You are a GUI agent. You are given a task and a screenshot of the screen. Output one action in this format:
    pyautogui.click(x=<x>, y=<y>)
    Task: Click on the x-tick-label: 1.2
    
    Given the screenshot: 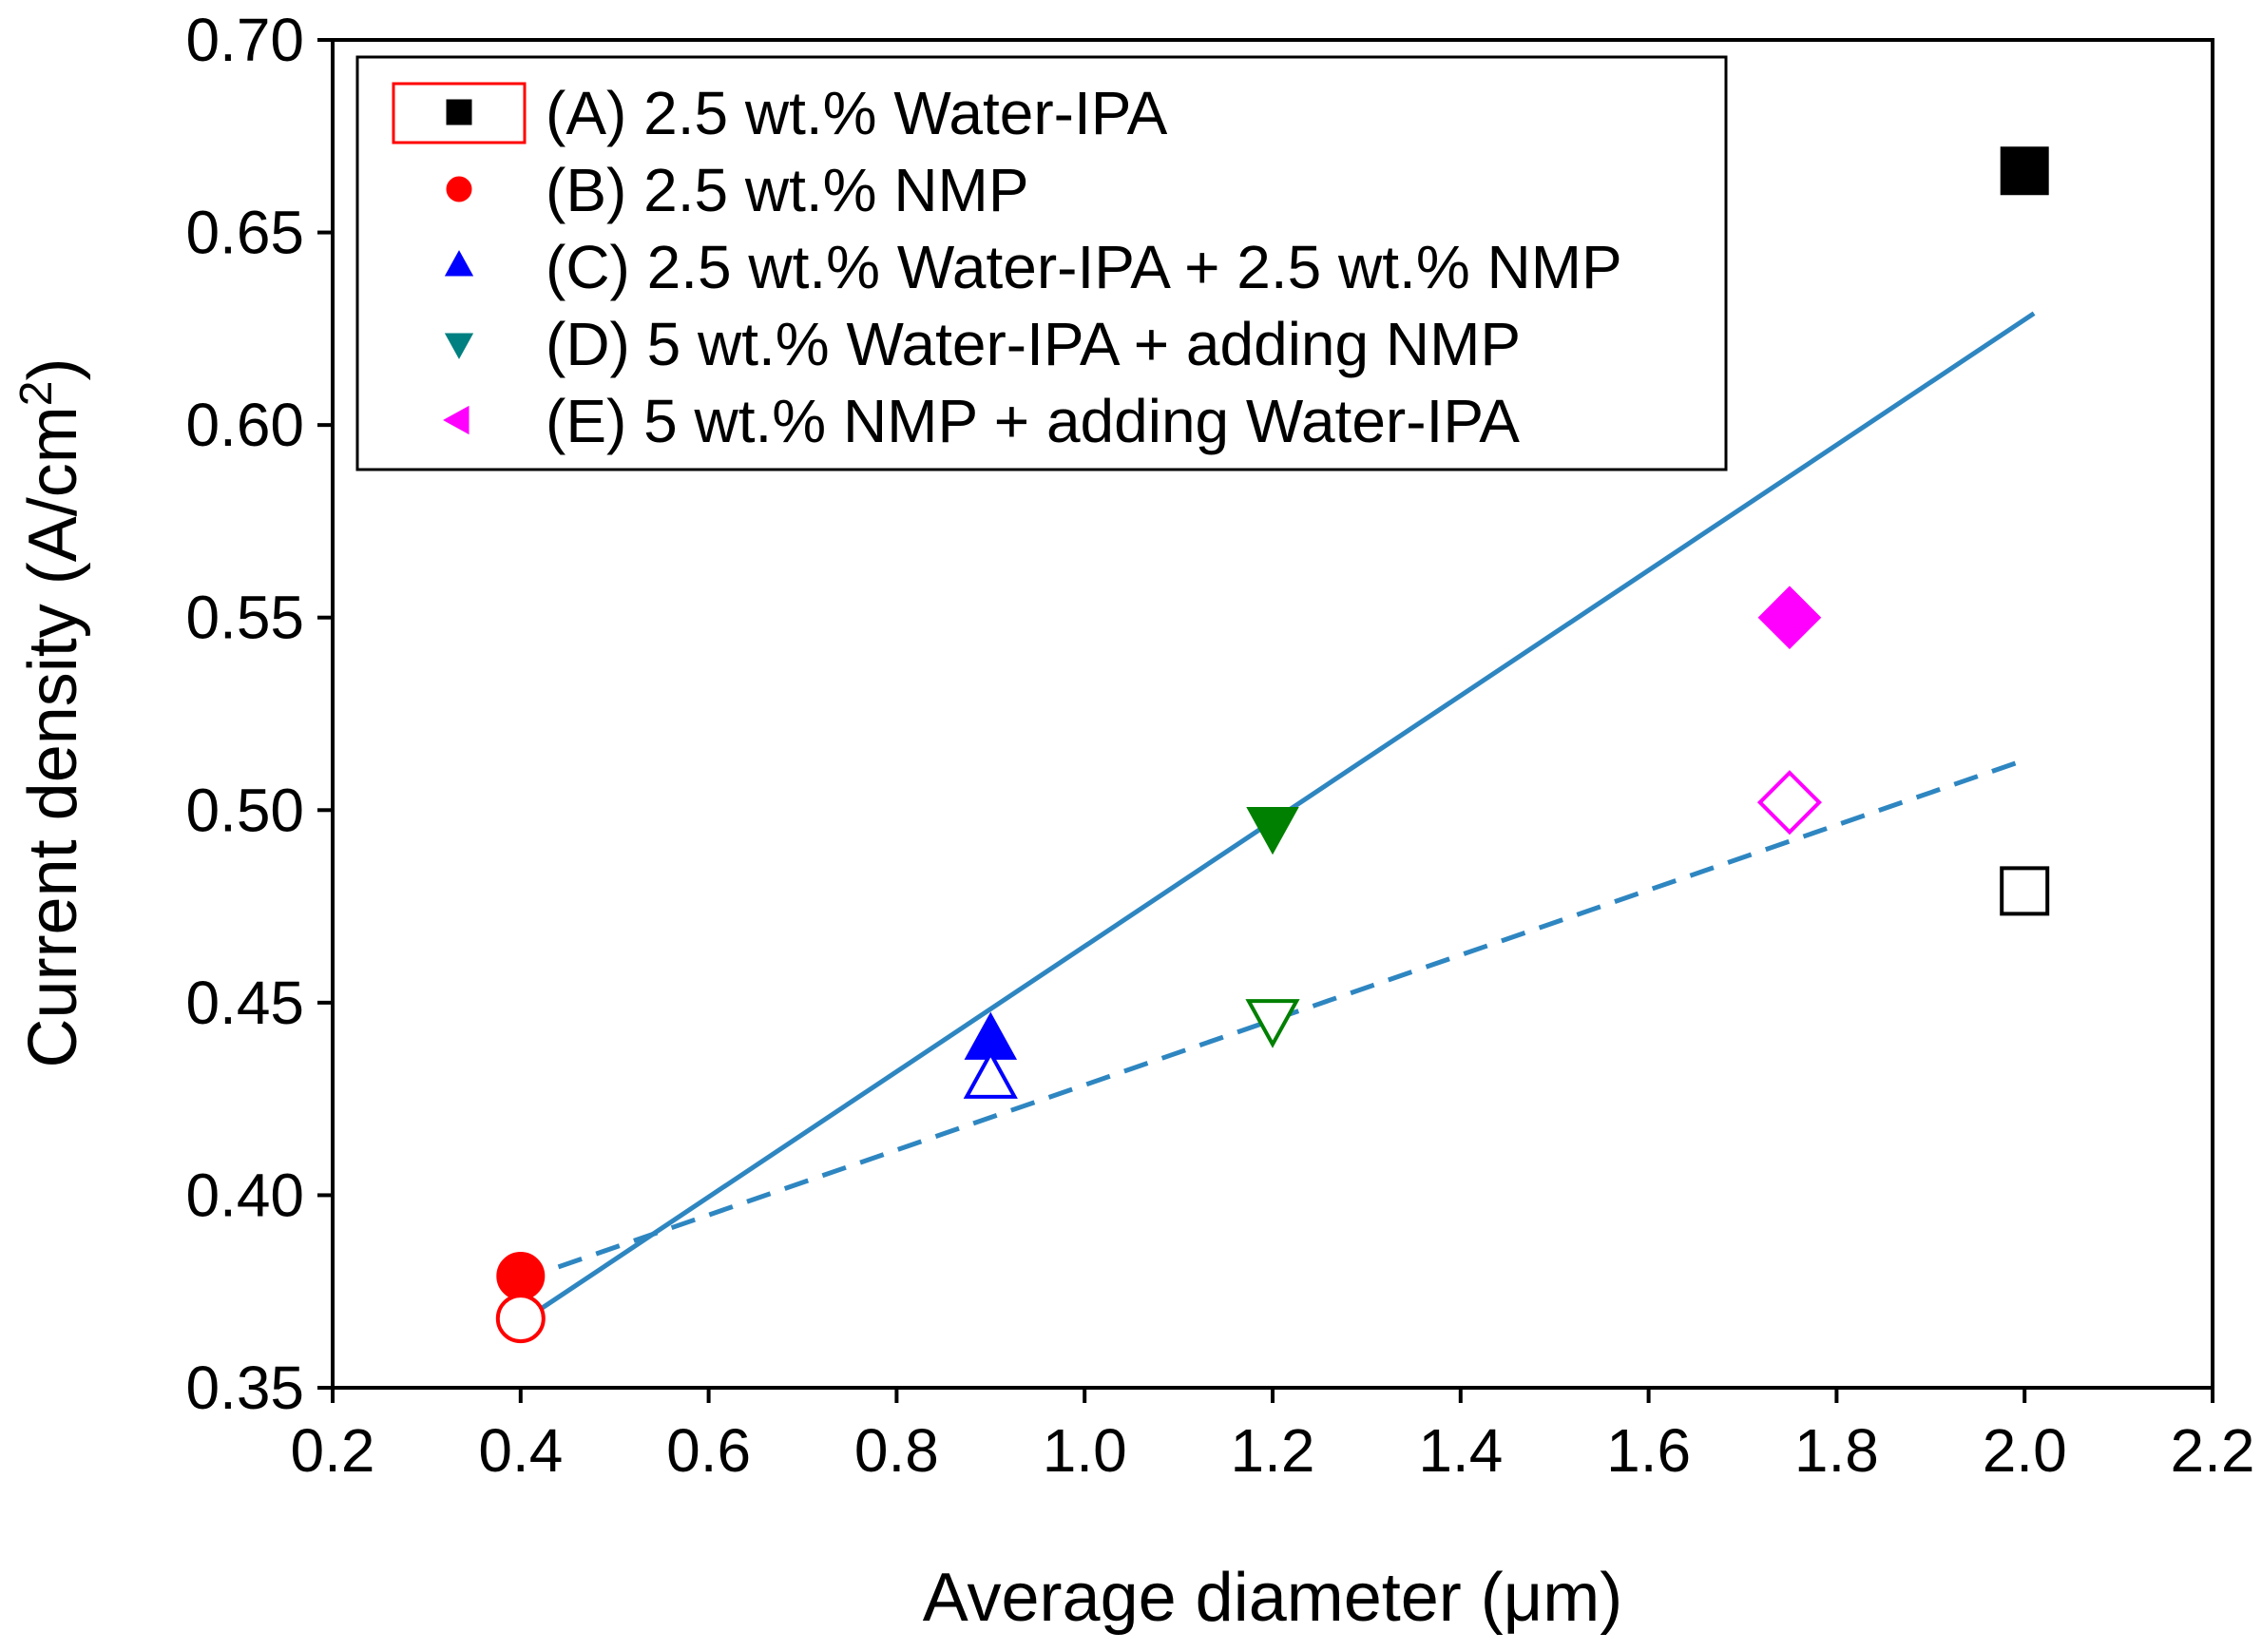 What is the action you would take?
    pyautogui.click(x=1273, y=1450)
    